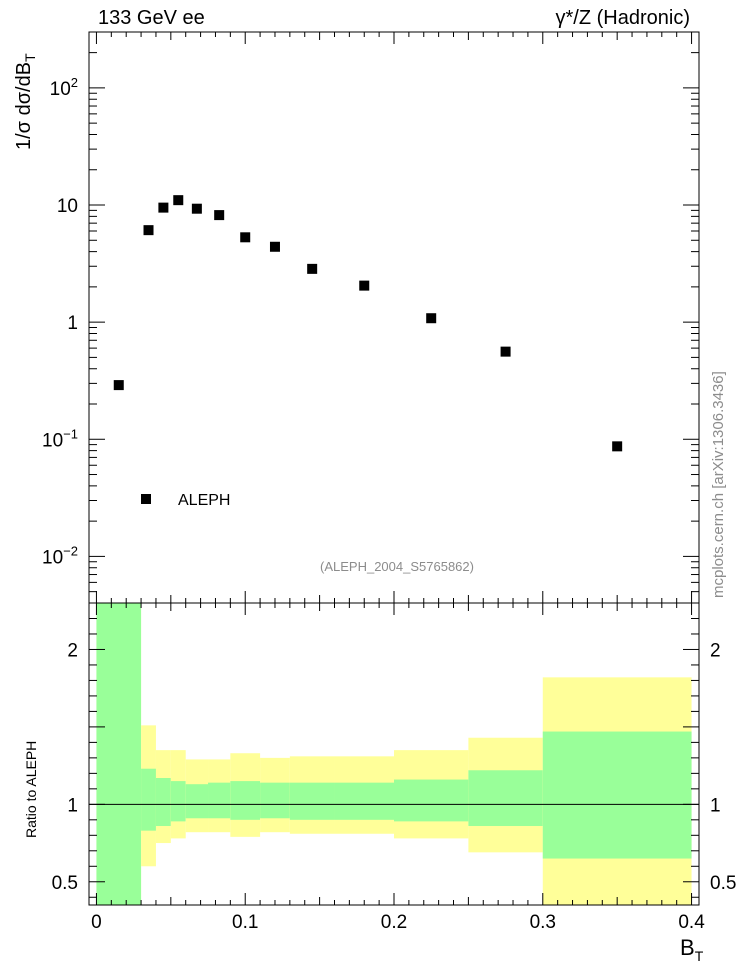 Image resolution: width=746 pixels, height=972 pixels. I want to click on y-tick-label-main-0: 10⁻², so click(60, 555).